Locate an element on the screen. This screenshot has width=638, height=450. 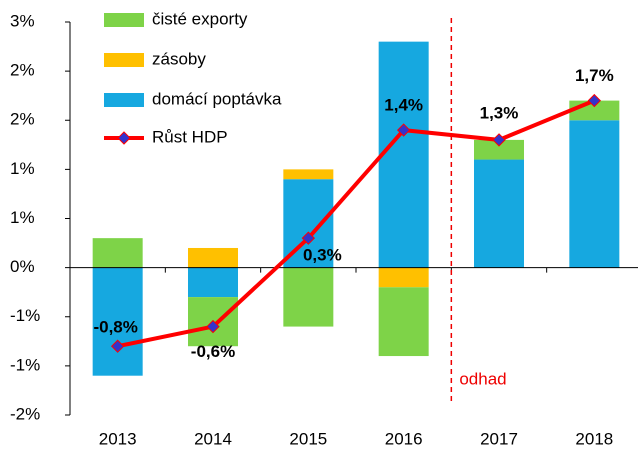
x-tick-label: 2013 is located at coordinates (118, 438).